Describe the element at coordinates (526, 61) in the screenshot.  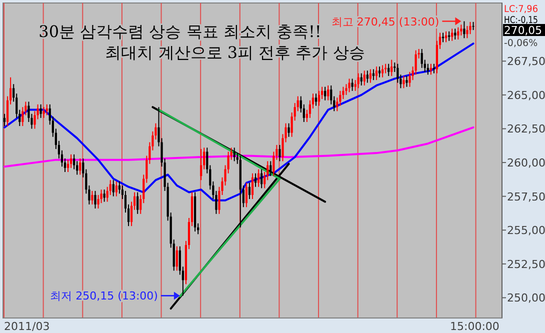
I see `y-tick-label: 267,50` at that location.